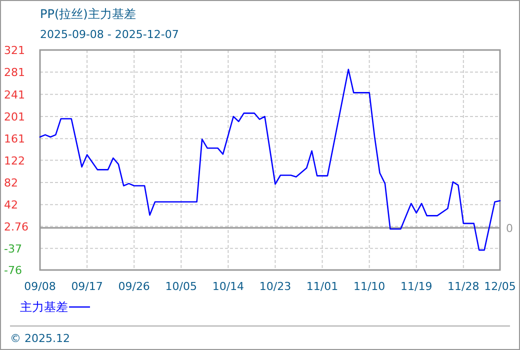 This screenshot has width=520, height=350. I want to click on y-tick-label: 201, so click(14, 117).